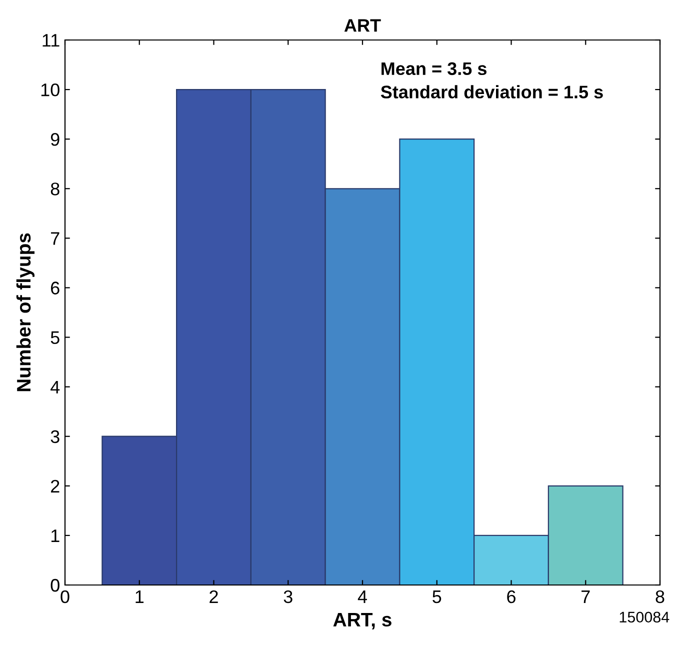 This screenshot has width=673, height=651. What do you see at coordinates (362, 25) in the screenshot?
I see `chart-title: ART` at bounding box center [362, 25].